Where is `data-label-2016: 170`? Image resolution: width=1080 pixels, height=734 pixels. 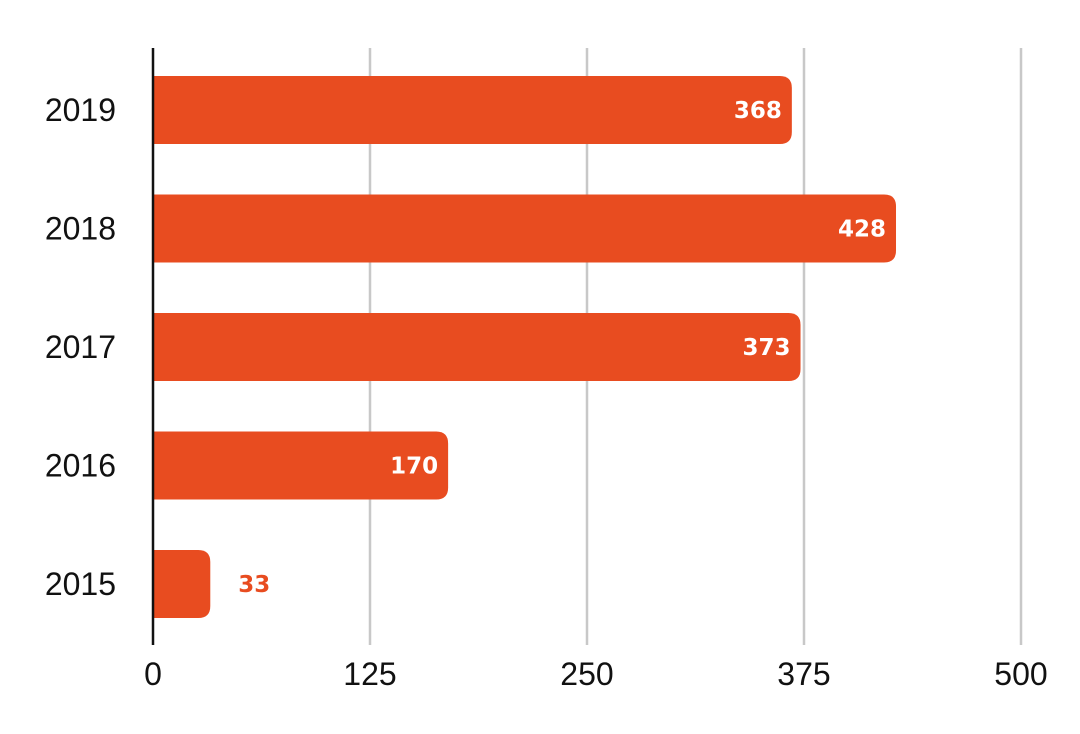
data-label-2016: 170 is located at coordinates (414, 467).